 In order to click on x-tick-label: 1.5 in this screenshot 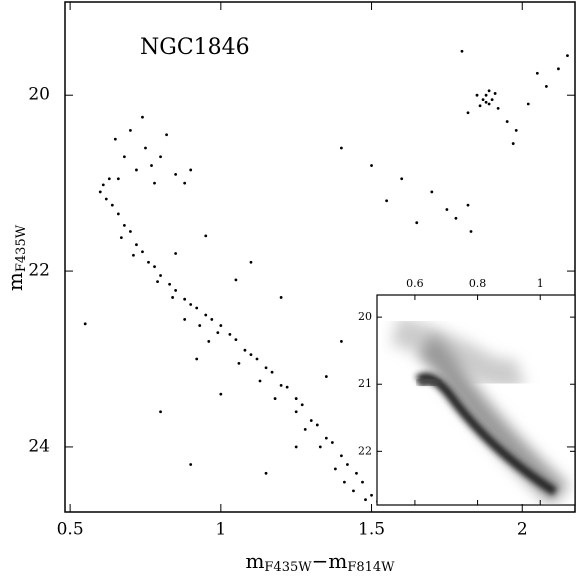, I will do `click(371, 530)`.